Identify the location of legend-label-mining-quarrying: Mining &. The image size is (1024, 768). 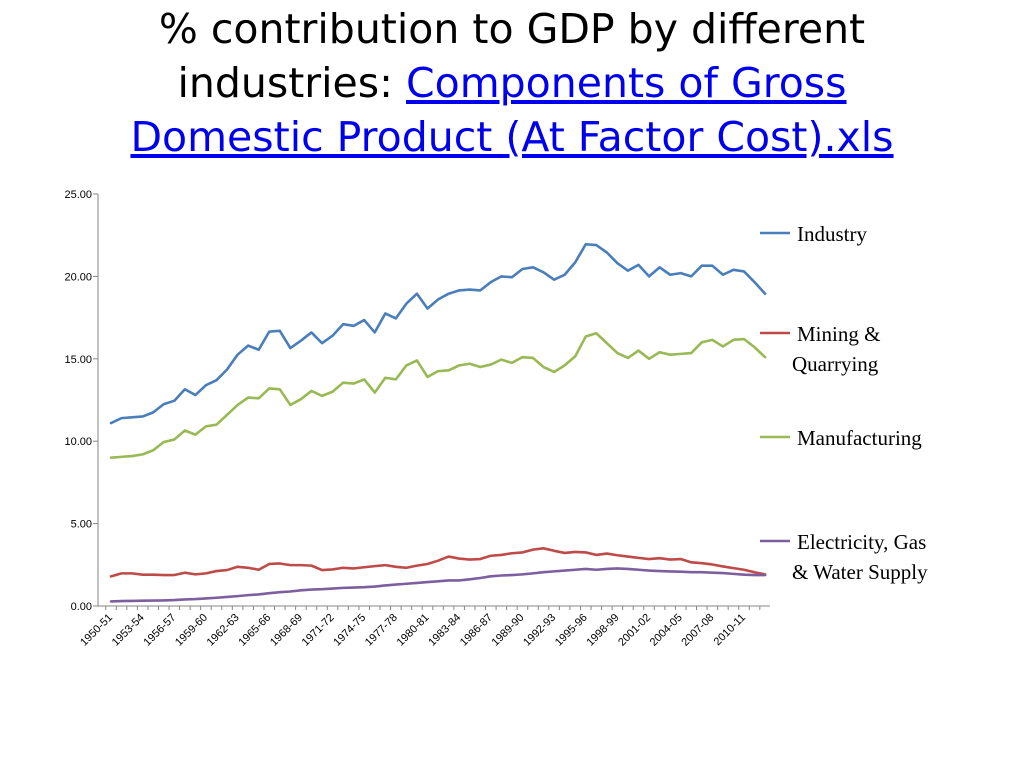
(838, 334).